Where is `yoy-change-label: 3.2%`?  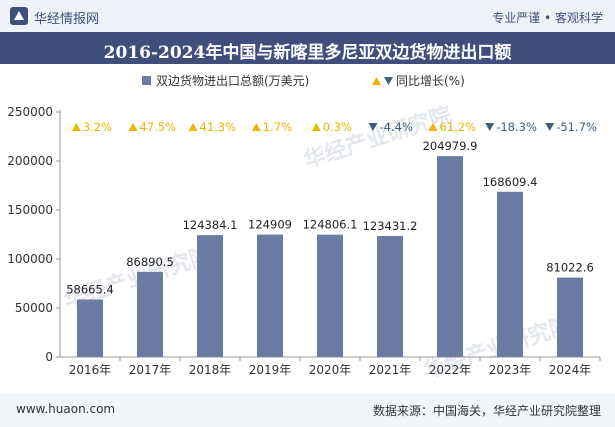
yoy-change-label: 3.2% is located at coordinates (97, 127).